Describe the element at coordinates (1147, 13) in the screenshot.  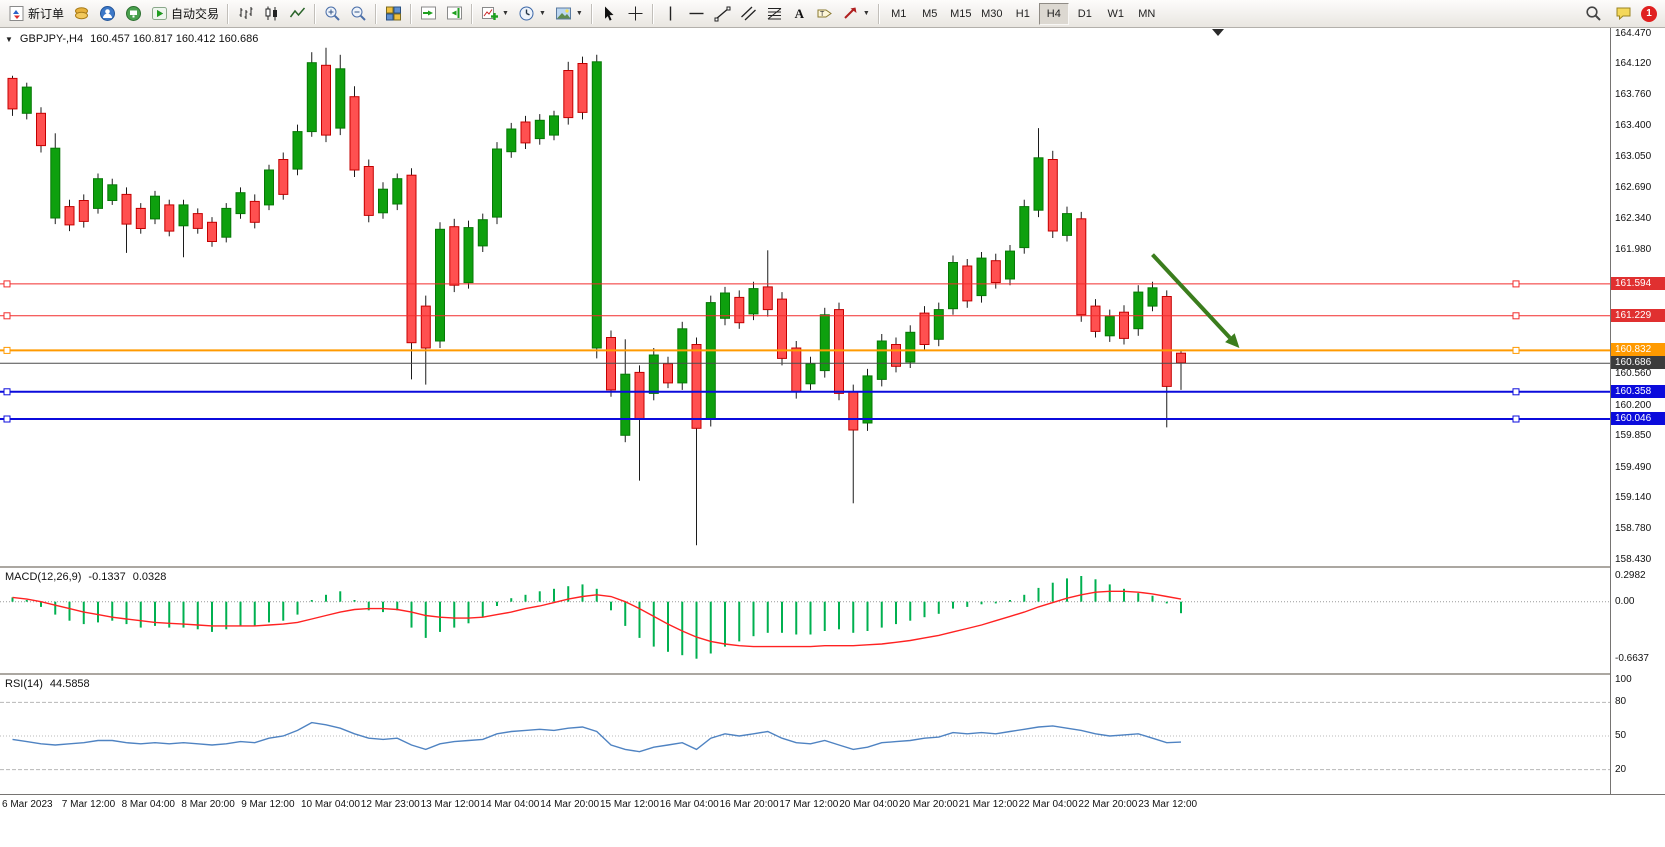
I see `timeframe-mn-button: MN` at that location.